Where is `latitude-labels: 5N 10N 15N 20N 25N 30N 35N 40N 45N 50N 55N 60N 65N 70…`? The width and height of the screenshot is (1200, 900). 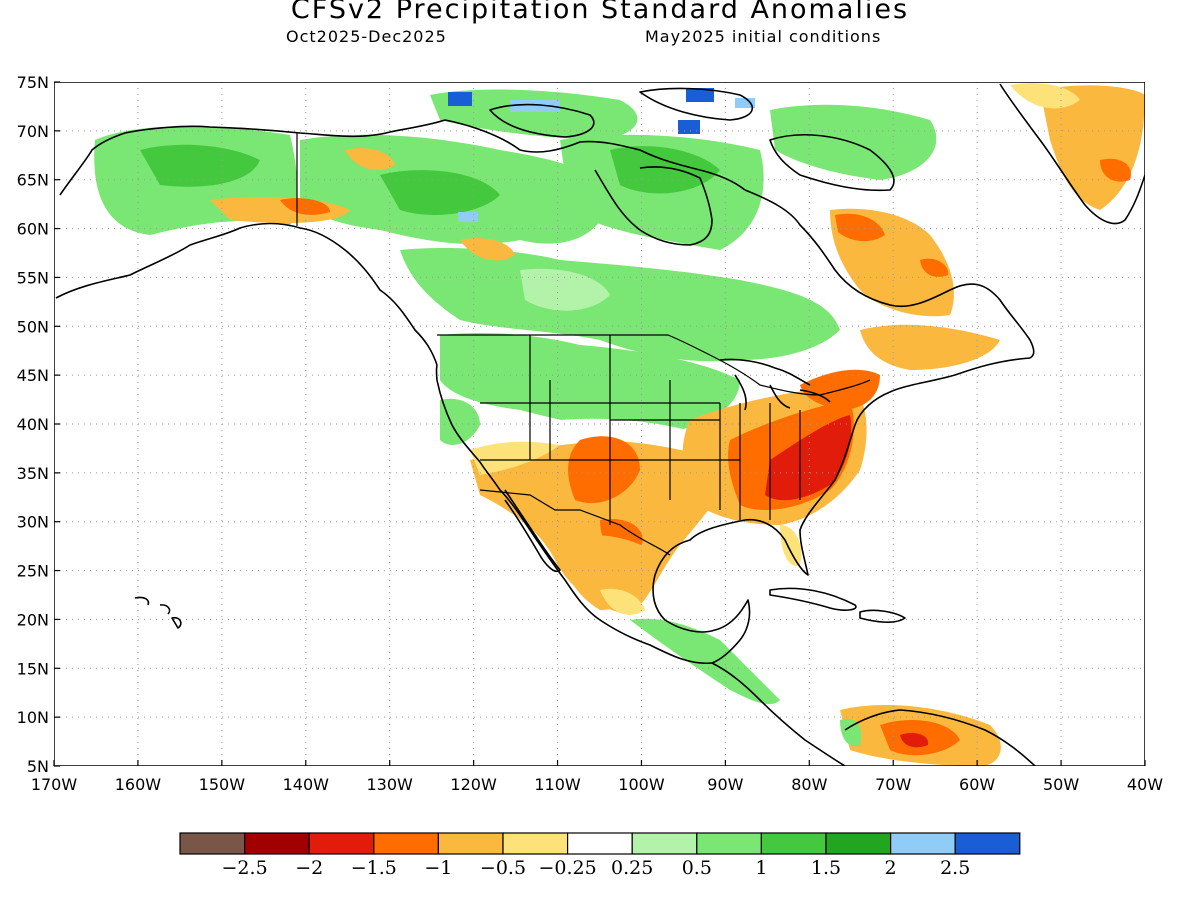 latitude-labels: 5N 10N 15N 20N 25N 30N 35N 40N 45N 50N 55N 60N 65N 70… is located at coordinates (38, 424).